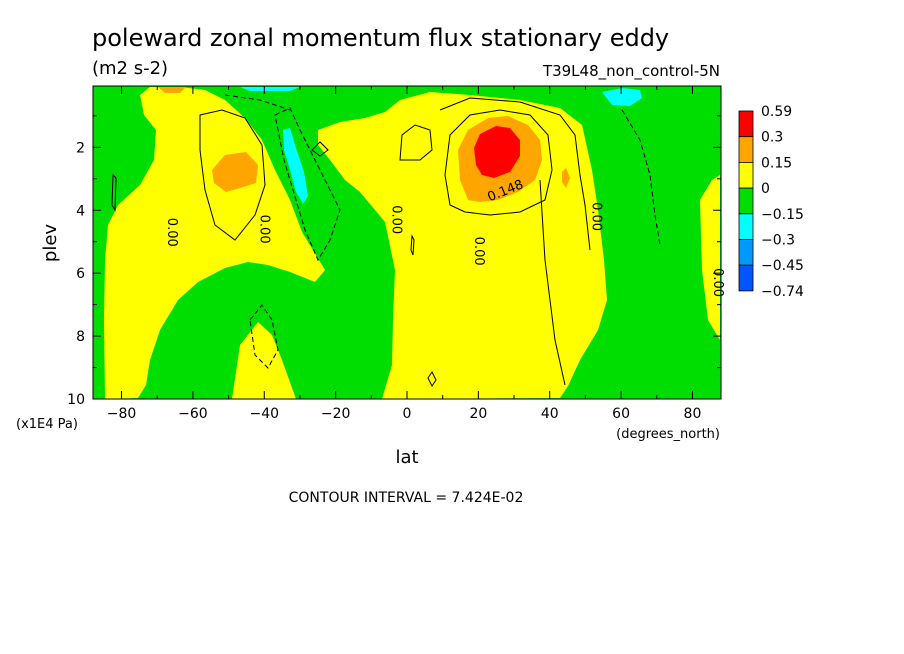 The height and width of the screenshot is (654, 904). What do you see at coordinates (776, 112) in the screenshot?
I see `legend-label: 0.59` at bounding box center [776, 112].